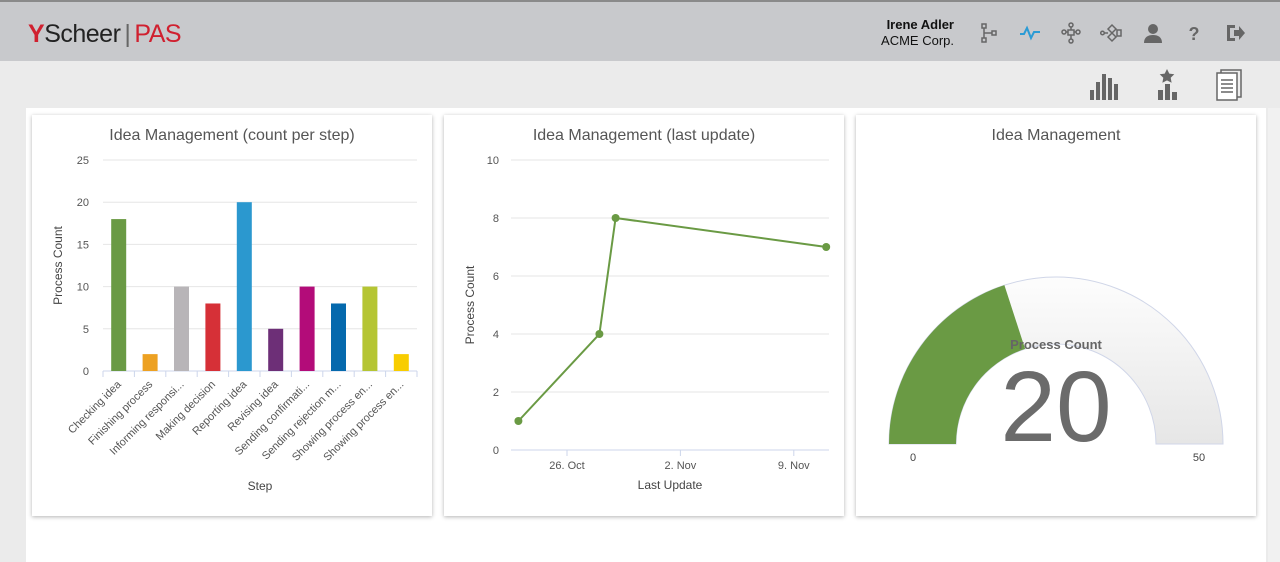  I want to click on y-tick-label: 20, so click(83, 203).